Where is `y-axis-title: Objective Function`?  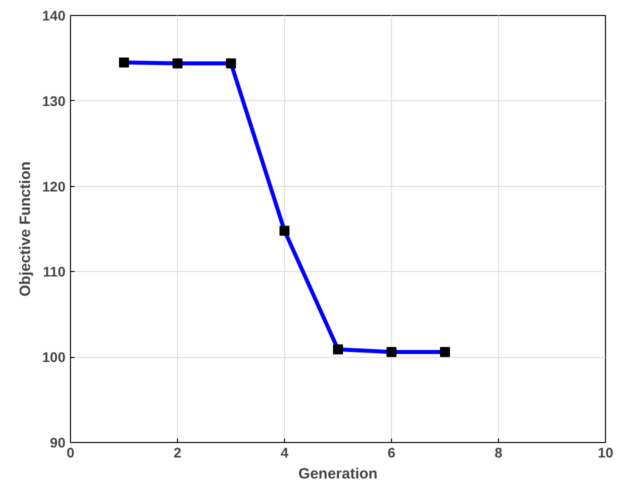 y-axis-title: Objective Function is located at coordinates (25, 229).